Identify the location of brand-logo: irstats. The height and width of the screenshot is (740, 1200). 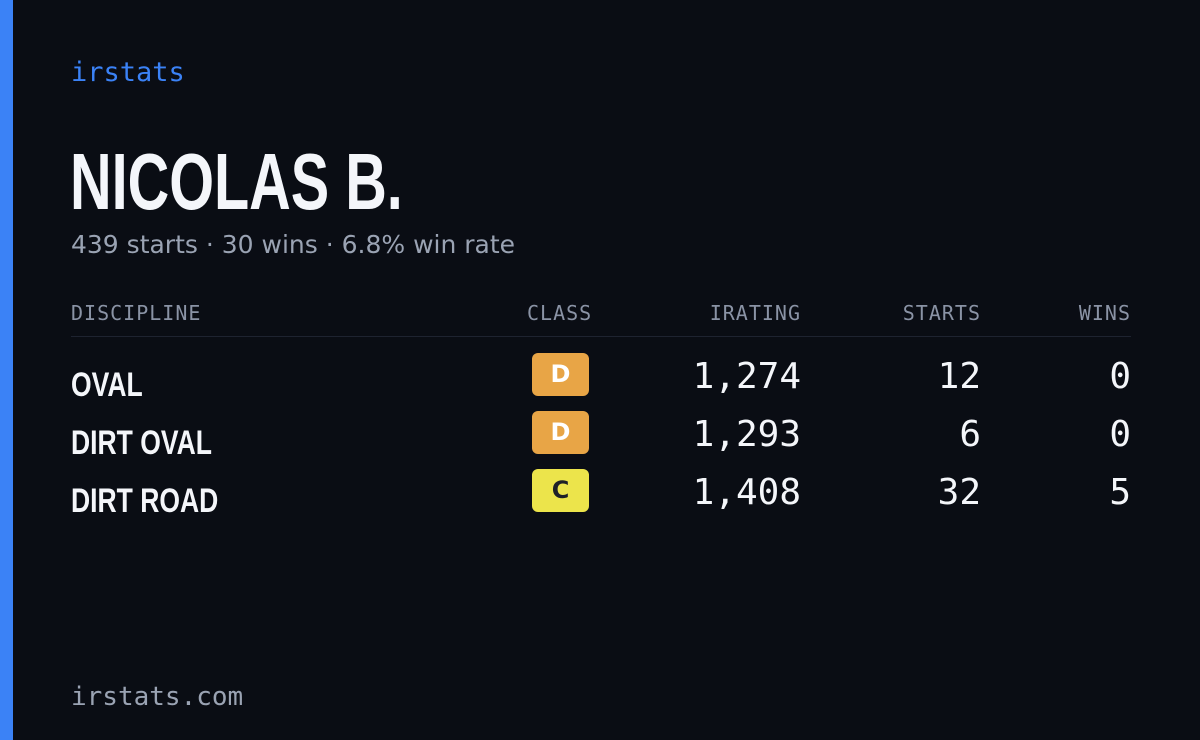
(128, 72).